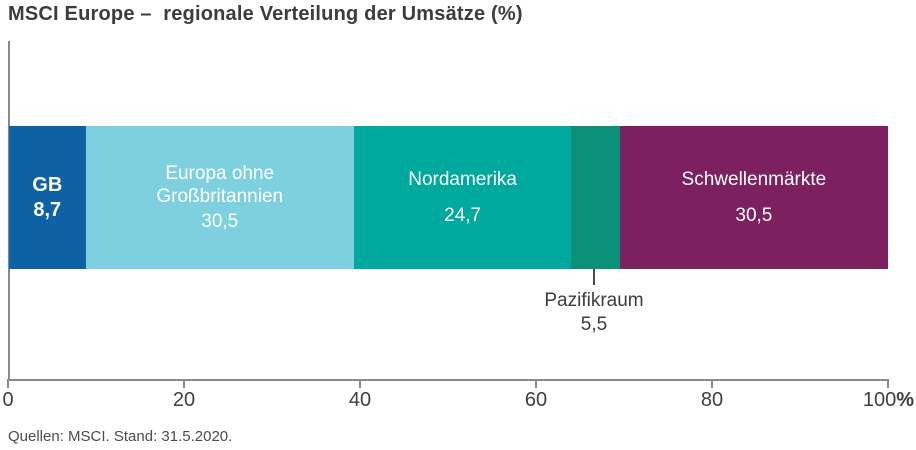 The width and height of the screenshot is (916, 450). I want to click on bar-segment-europa-ohne-gb: Europa ohne Großbritannien 30,5, so click(219, 197).